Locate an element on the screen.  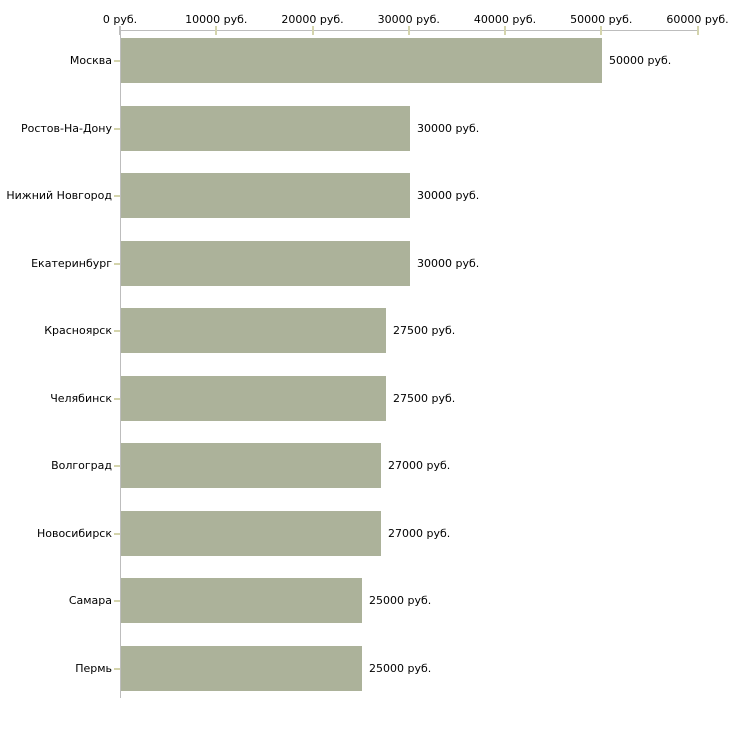
x-axis-tick-label: 50000 руб. is located at coordinates (601, 19).